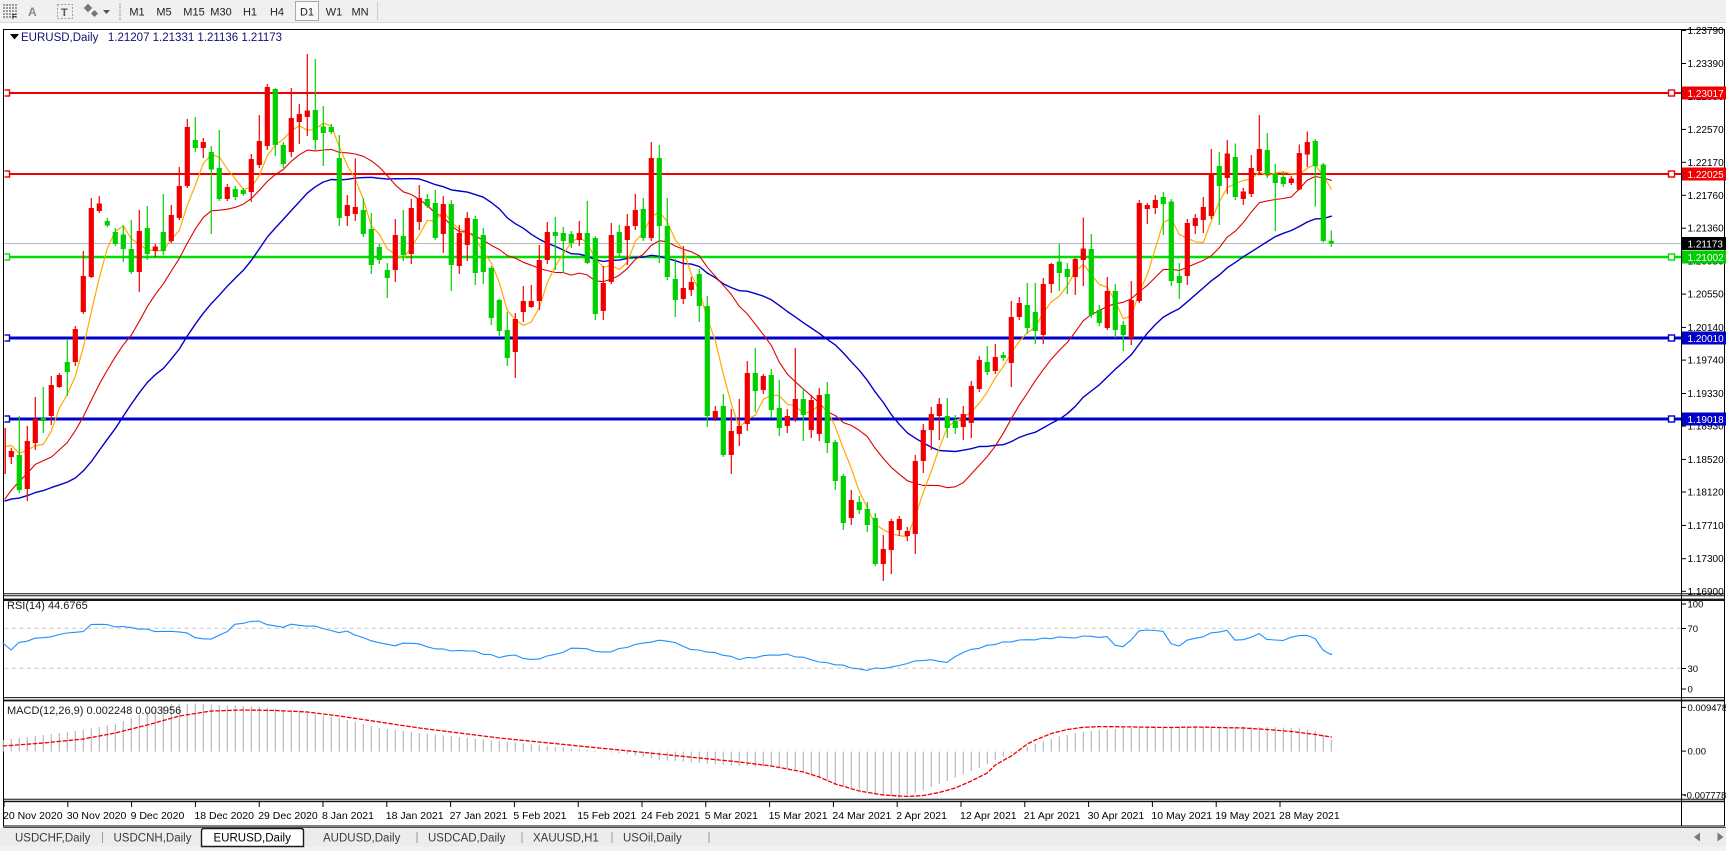 Image resolution: width=1726 pixels, height=851 pixels. Describe the element at coordinates (1706, 94) in the screenshot. I see `svg-text: 1.23017` at that location.